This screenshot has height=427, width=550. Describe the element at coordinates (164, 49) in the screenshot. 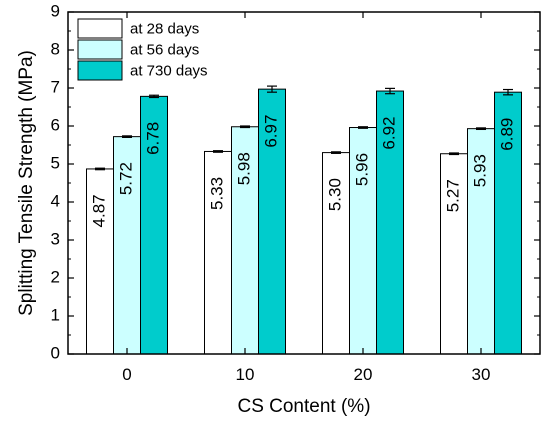

I see `legend-label: at 56 days` at that location.